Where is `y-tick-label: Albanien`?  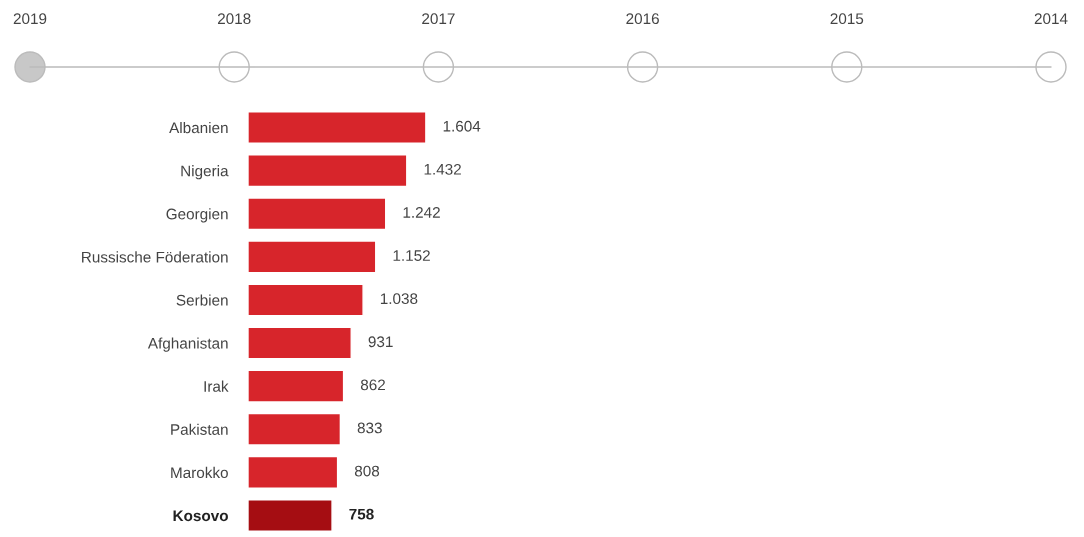
y-tick-label: Albanien is located at coordinates (198, 128).